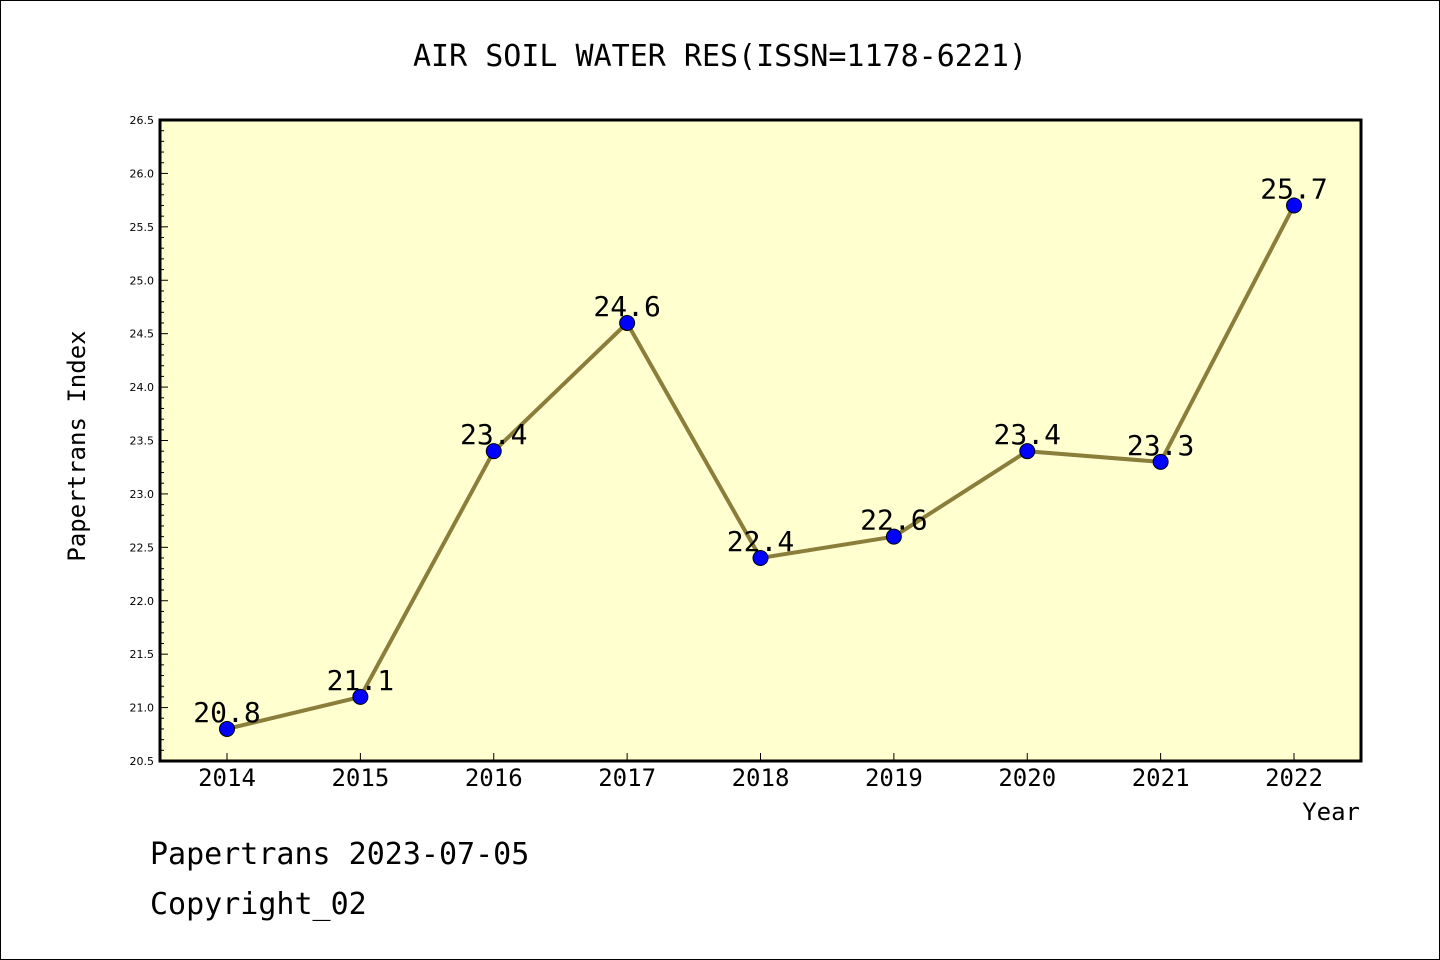 This screenshot has width=1440, height=960. What do you see at coordinates (226, 712) in the screenshot?
I see `data-label: 20.8` at bounding box center [226, 712].